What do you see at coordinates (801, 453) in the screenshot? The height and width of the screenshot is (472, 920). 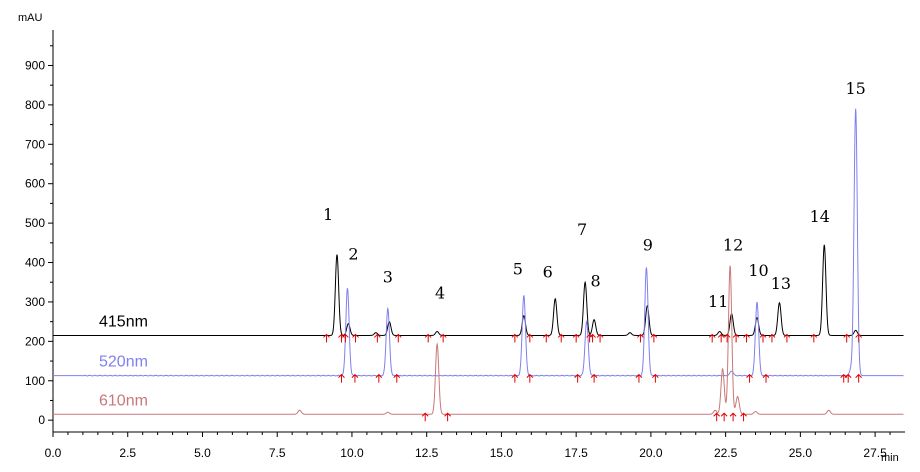 I see `x-tick-label: 25.0` at bounding box center [801, 453].